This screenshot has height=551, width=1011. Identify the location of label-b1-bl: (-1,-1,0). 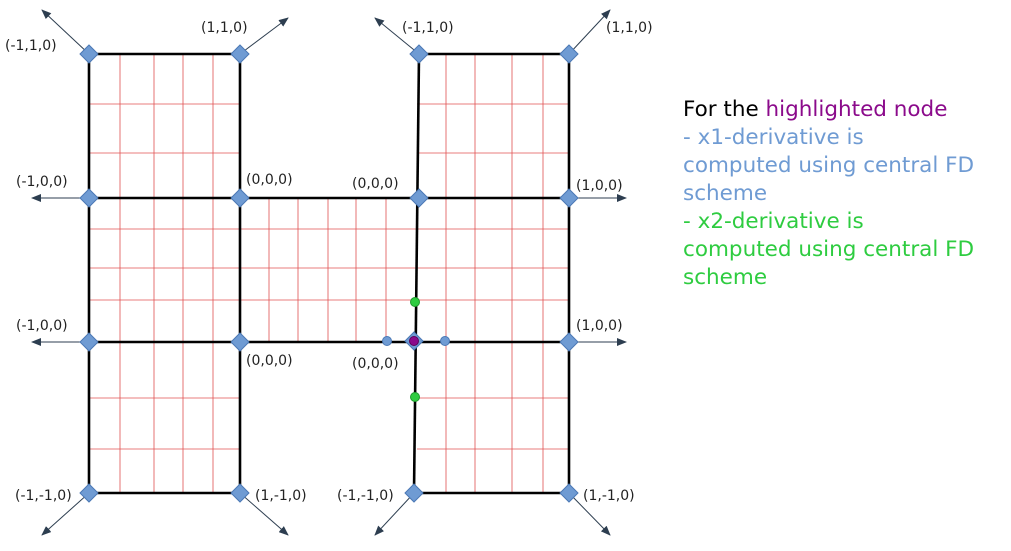
(43, 496).